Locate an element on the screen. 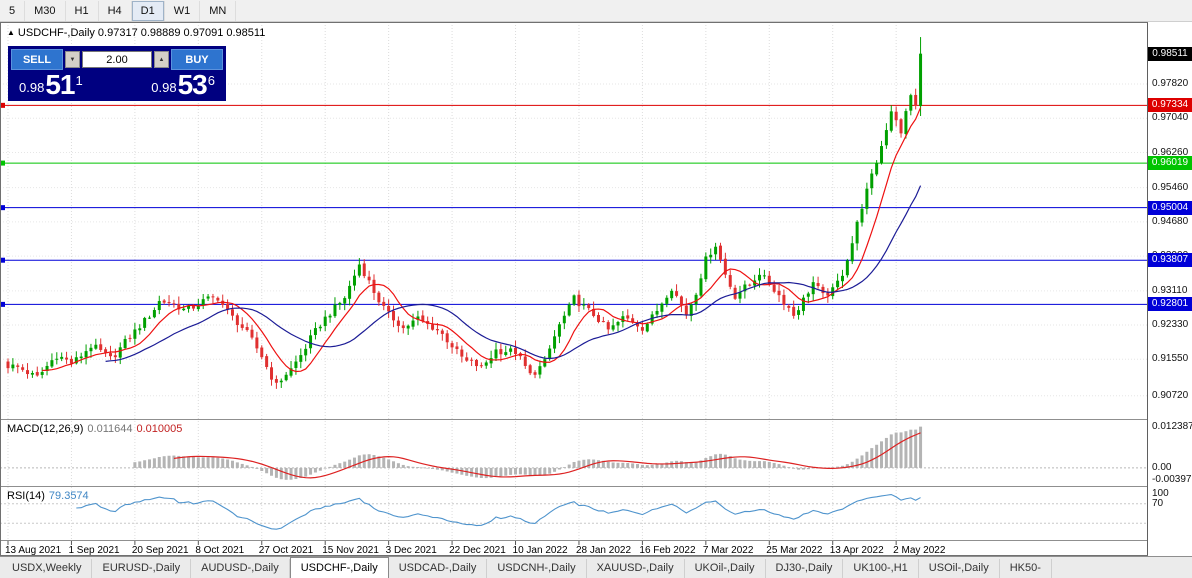  svg-text: 10 Jan 2022 is located at coordinates (540, 550).